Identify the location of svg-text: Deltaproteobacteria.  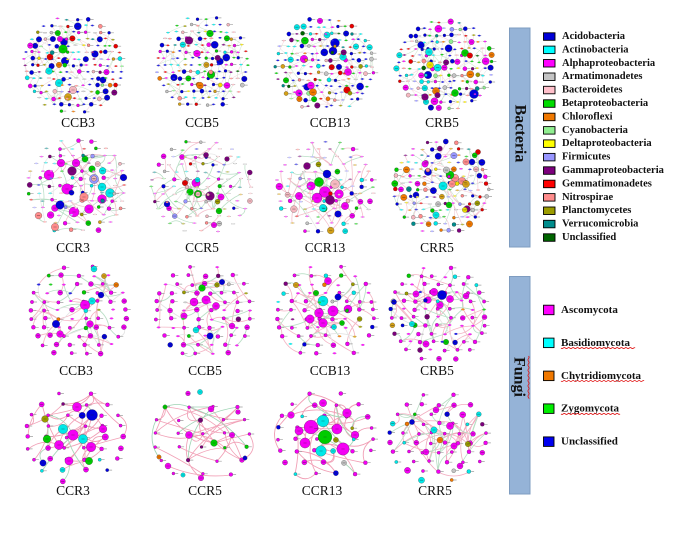
(607, 143).